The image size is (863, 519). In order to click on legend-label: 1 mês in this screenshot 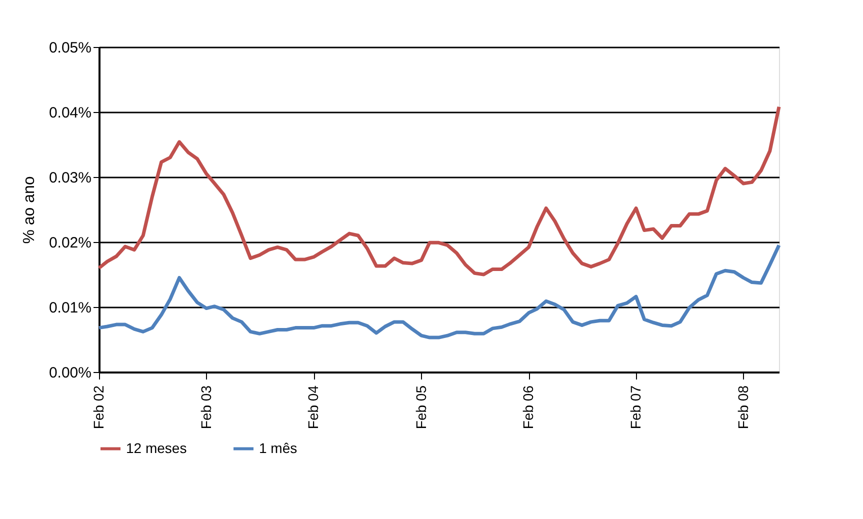, I will do `click(278, 448)`.